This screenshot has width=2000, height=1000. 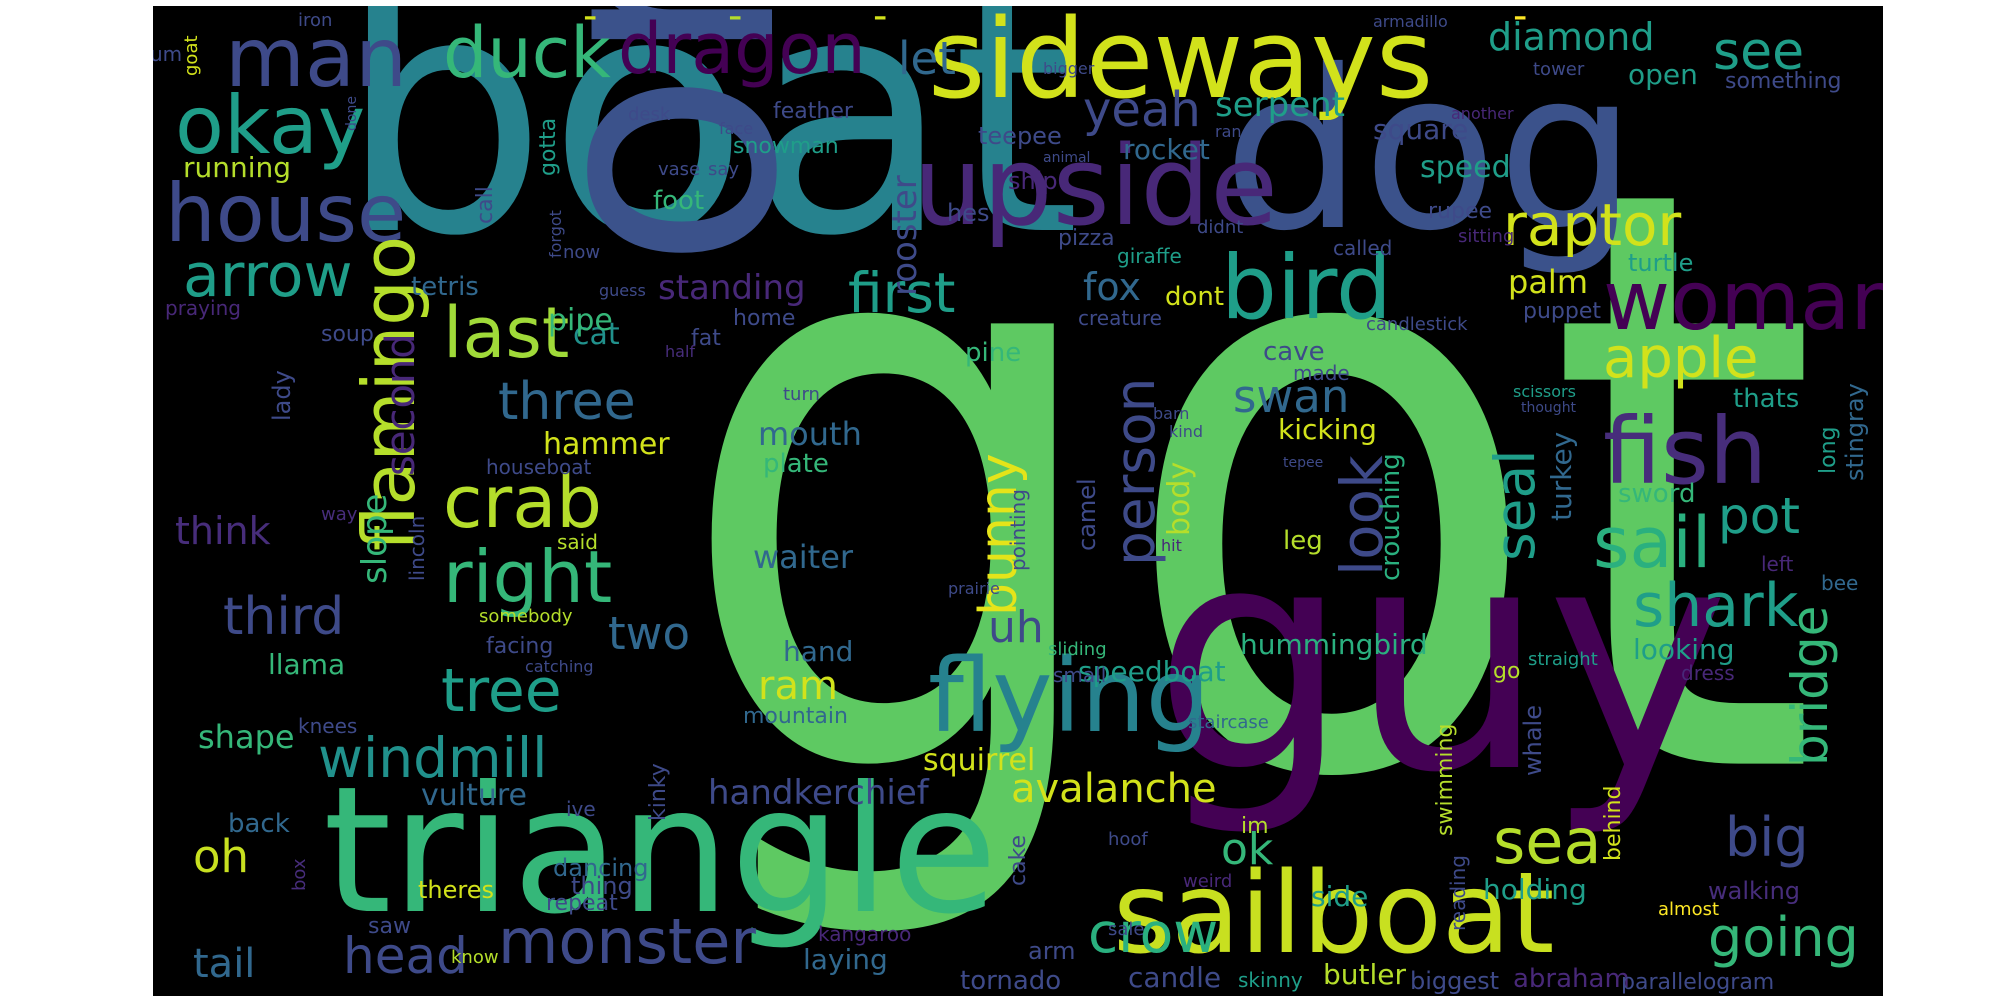 I want to click on word-bigger: bigger, so click(x=1069, y=68).